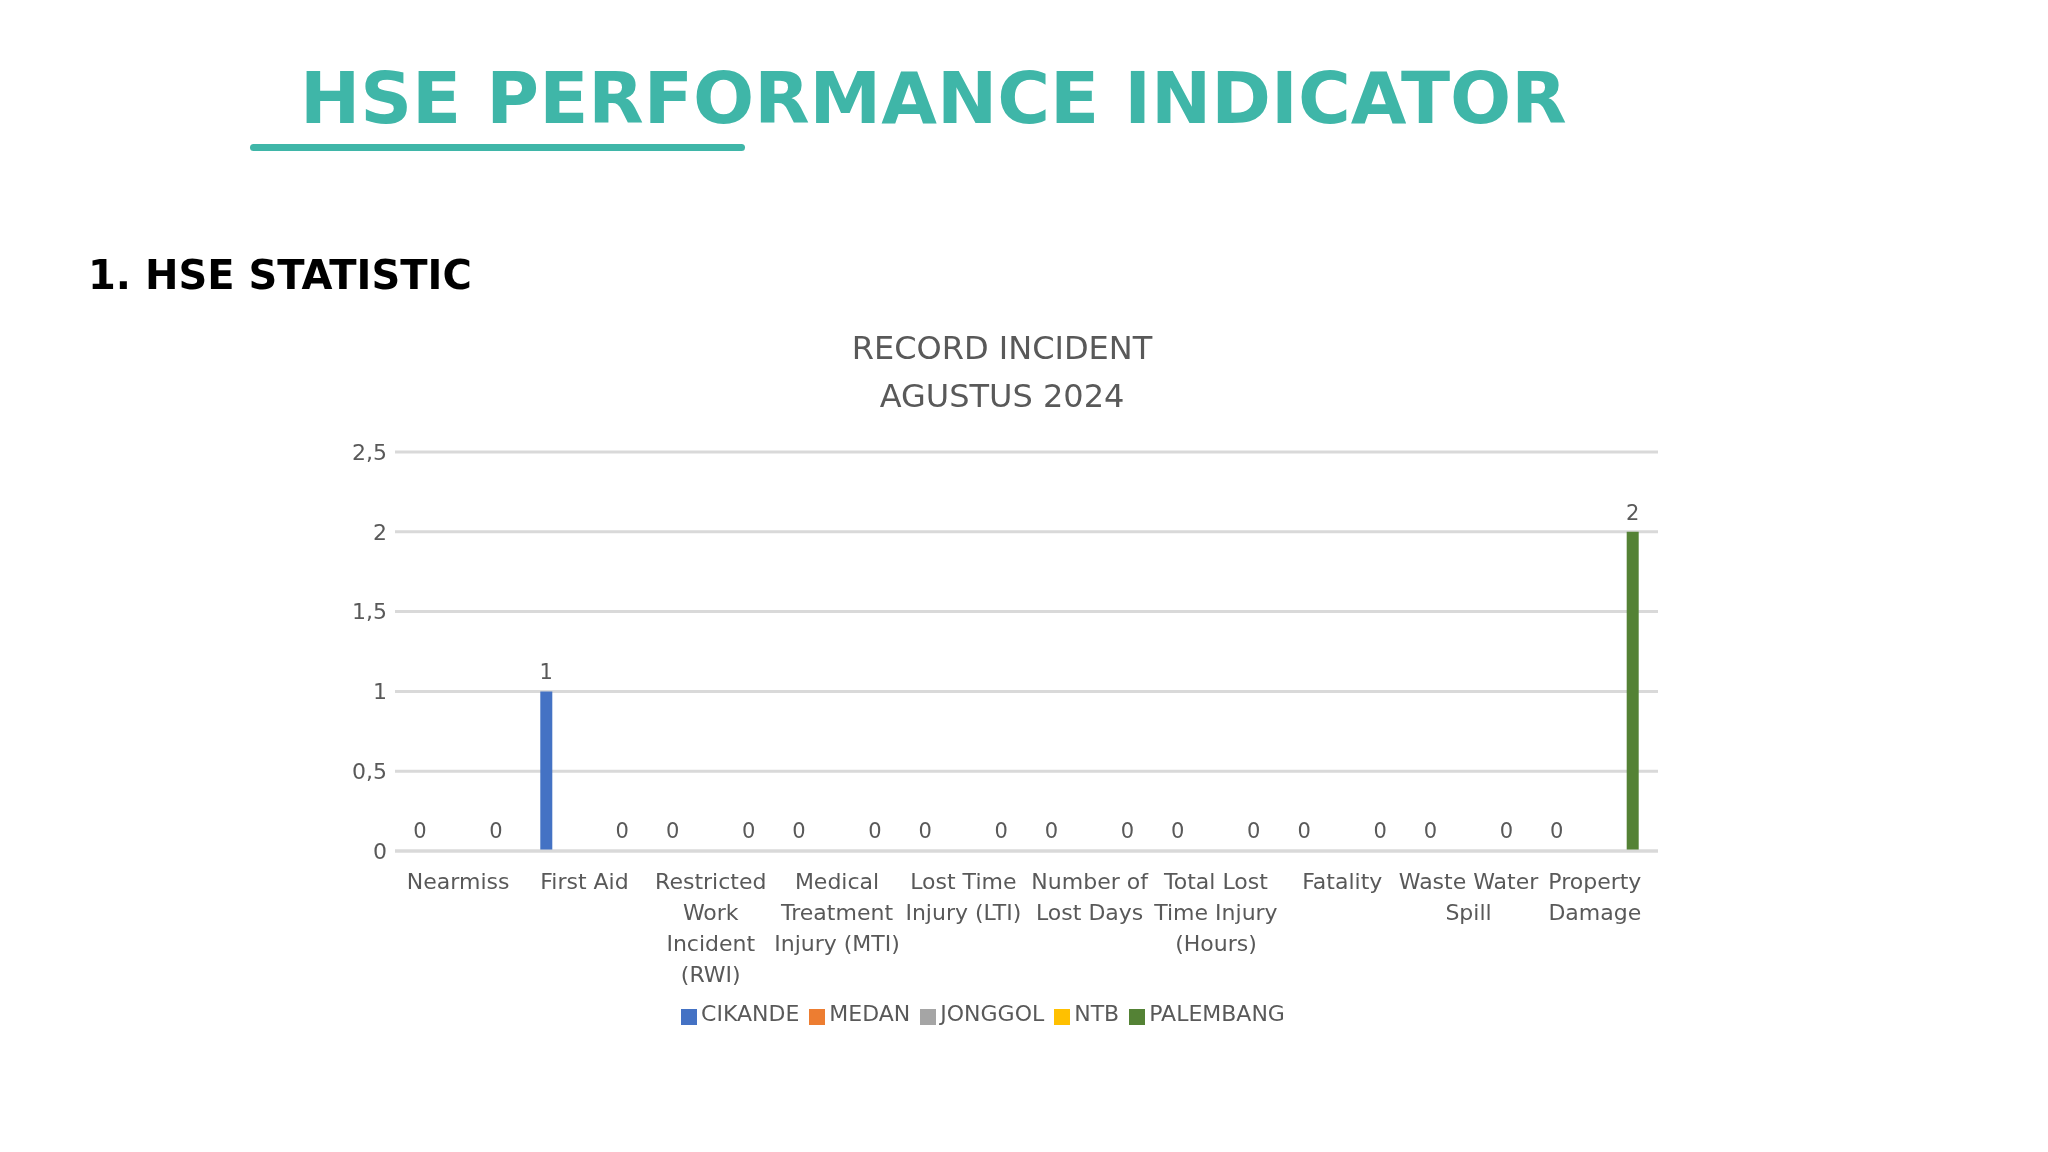 The image size is (2048, 1152). Describe the element at coordinates (963, 897) in the screenshot. I see `x-tick-label: Lost Time Injury (LTI)` at that location.